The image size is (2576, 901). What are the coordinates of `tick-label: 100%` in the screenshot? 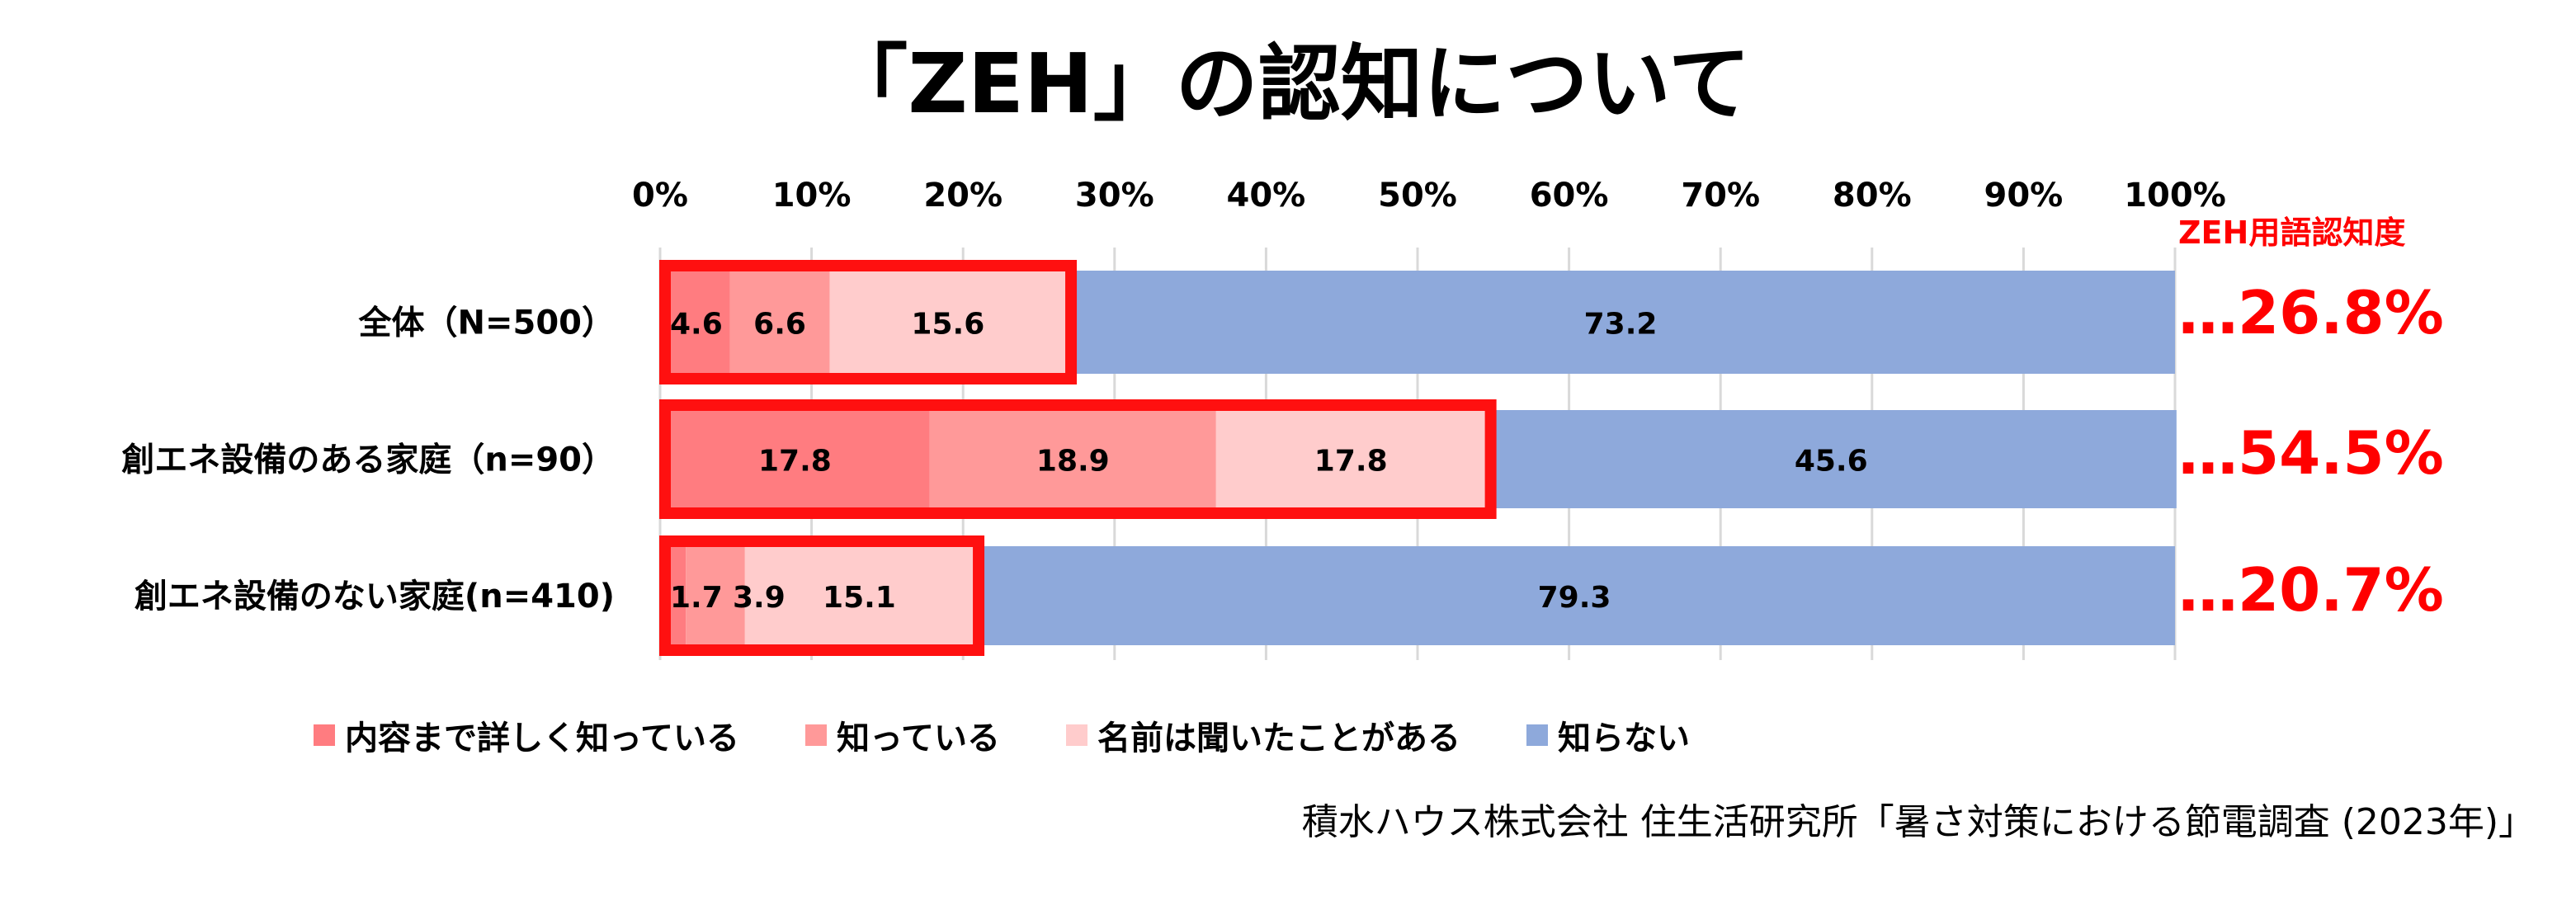 It's located at (2175, 196).